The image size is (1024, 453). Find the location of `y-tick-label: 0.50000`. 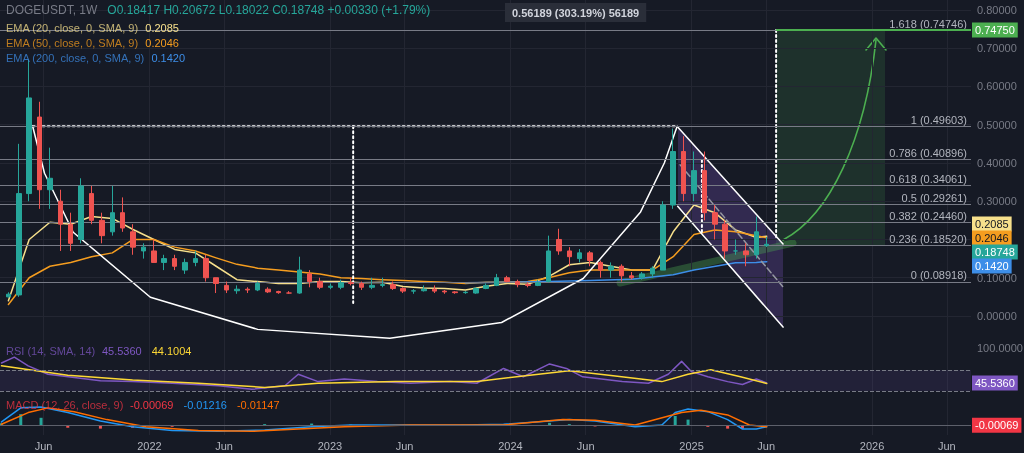

y-tick-label: 0.50000 is located at coordinates (997, 124).